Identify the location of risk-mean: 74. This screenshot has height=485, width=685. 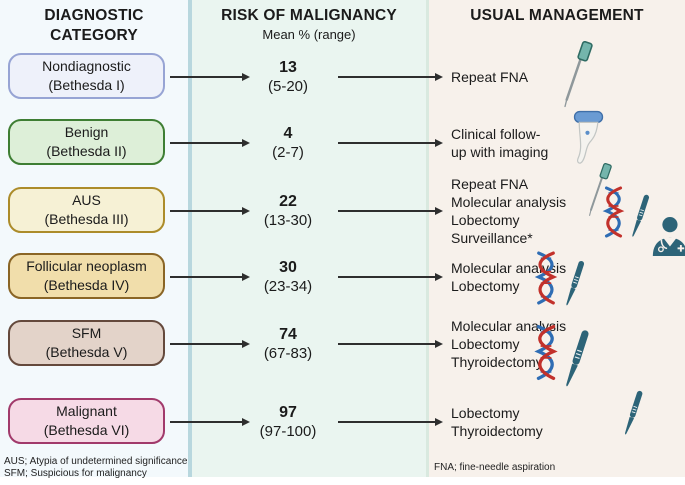
(288, 334).